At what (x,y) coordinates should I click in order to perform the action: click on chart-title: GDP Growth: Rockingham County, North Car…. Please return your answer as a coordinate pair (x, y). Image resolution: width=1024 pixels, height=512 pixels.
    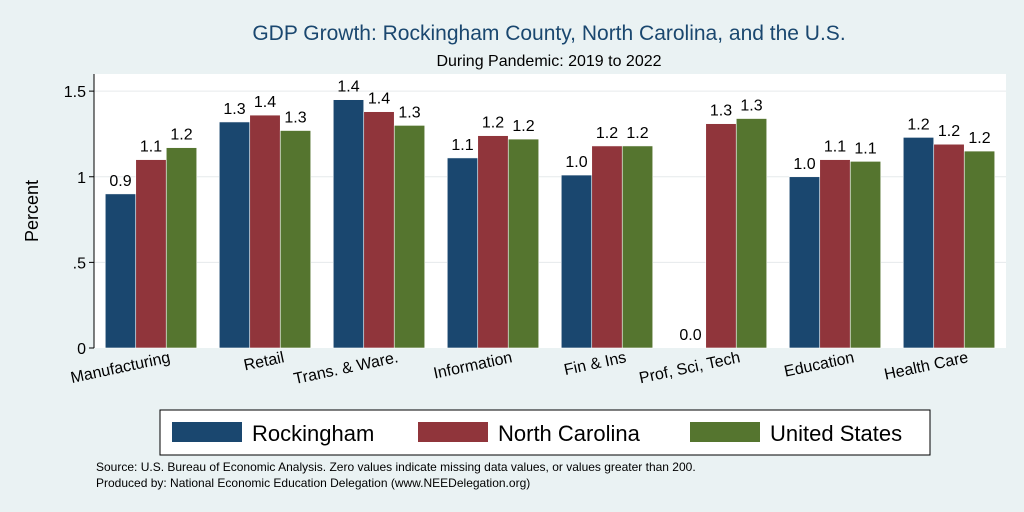
    Looking at the image, I should click on (548, 33).